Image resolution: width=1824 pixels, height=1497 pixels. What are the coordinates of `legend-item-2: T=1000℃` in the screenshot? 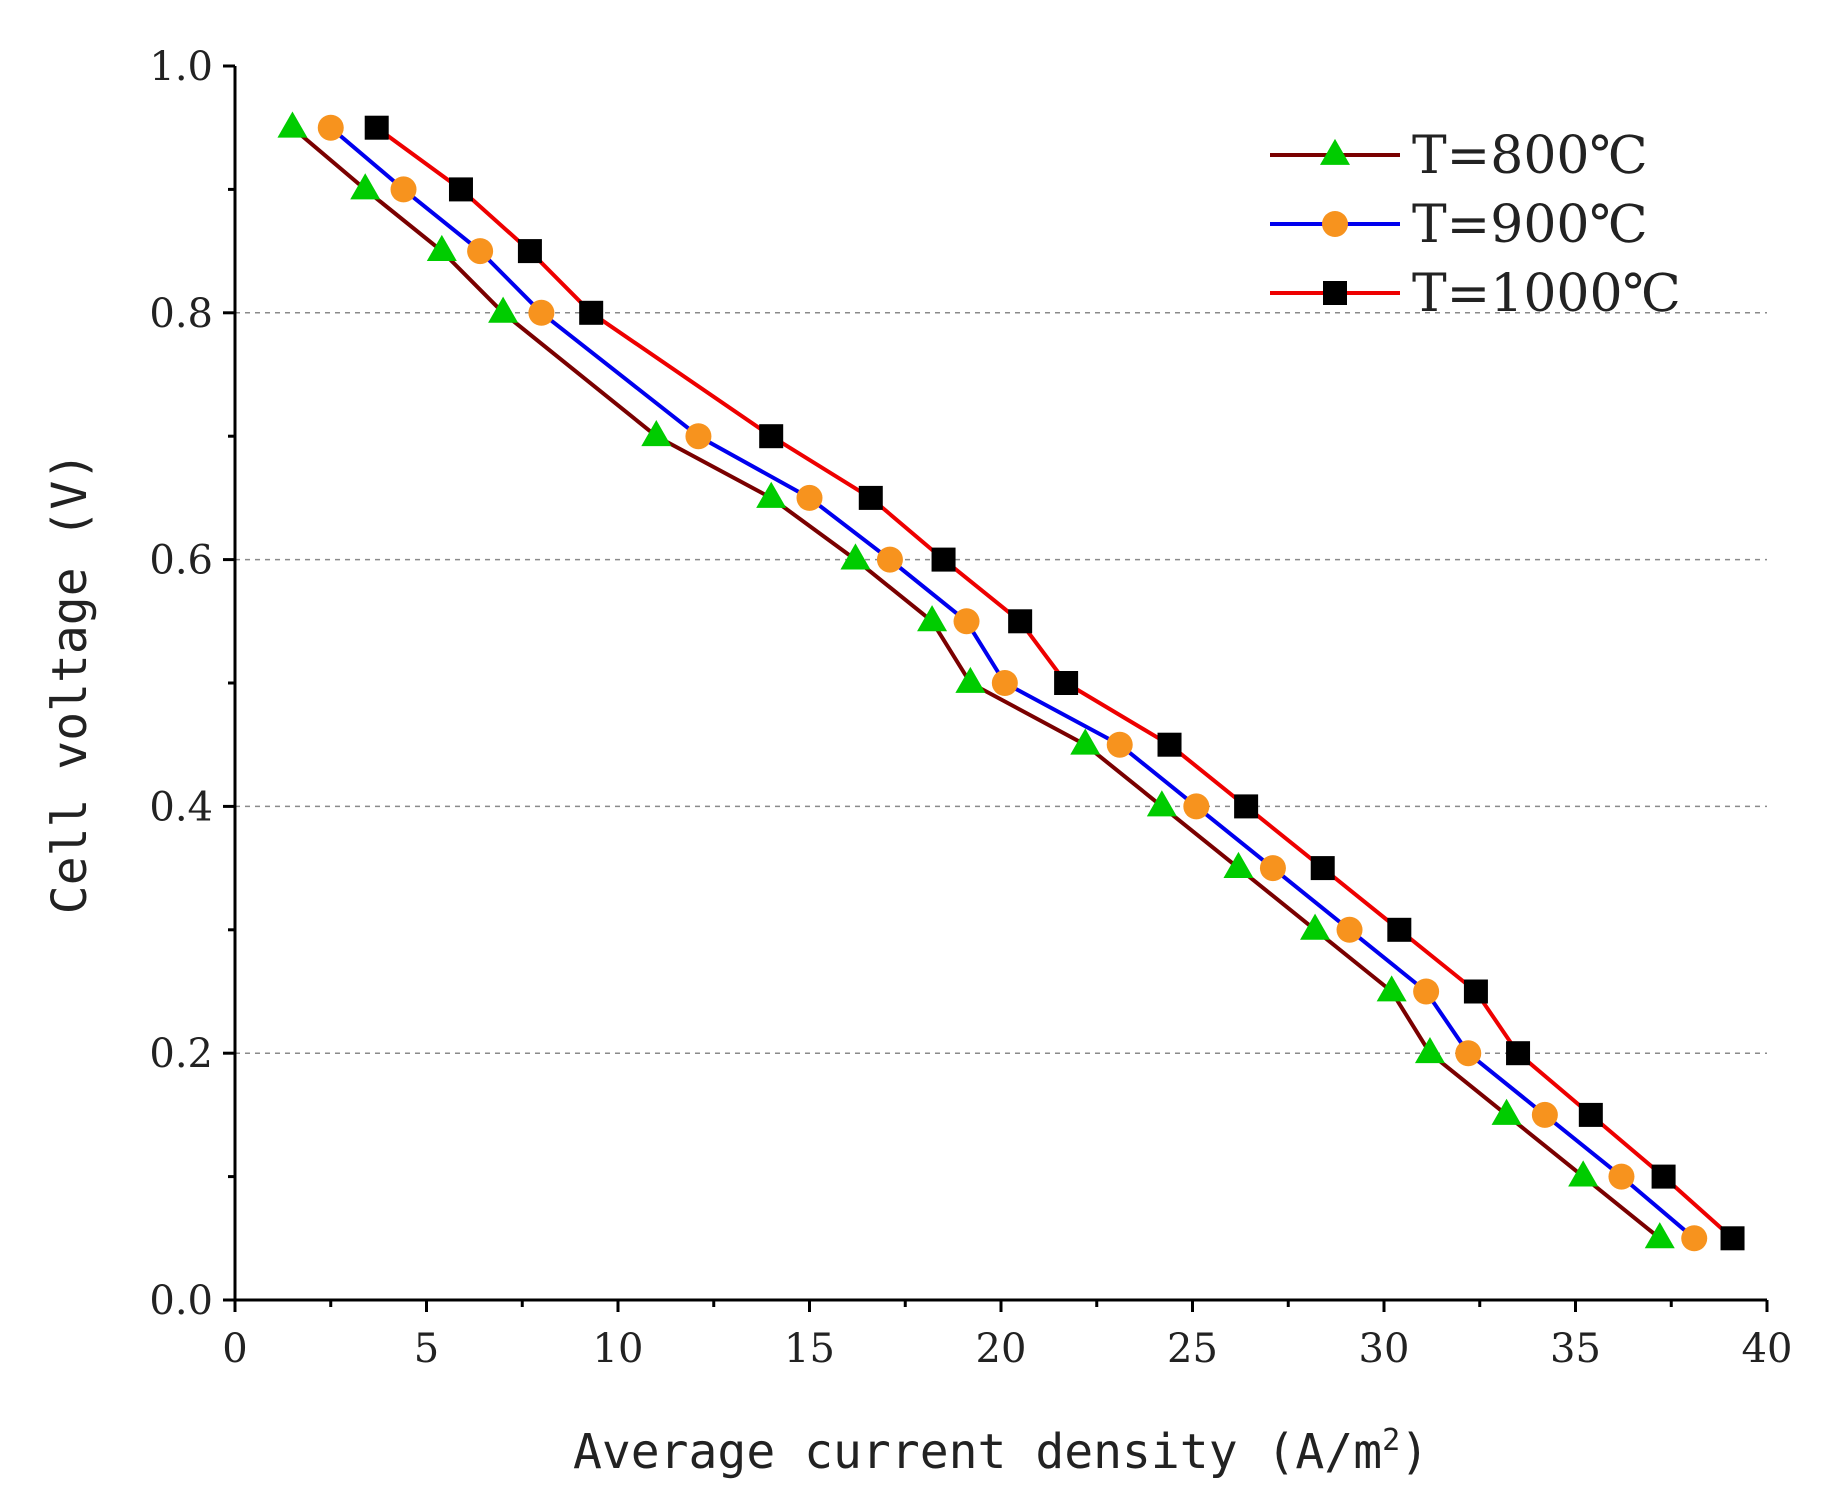 It's located at (1475, 294).